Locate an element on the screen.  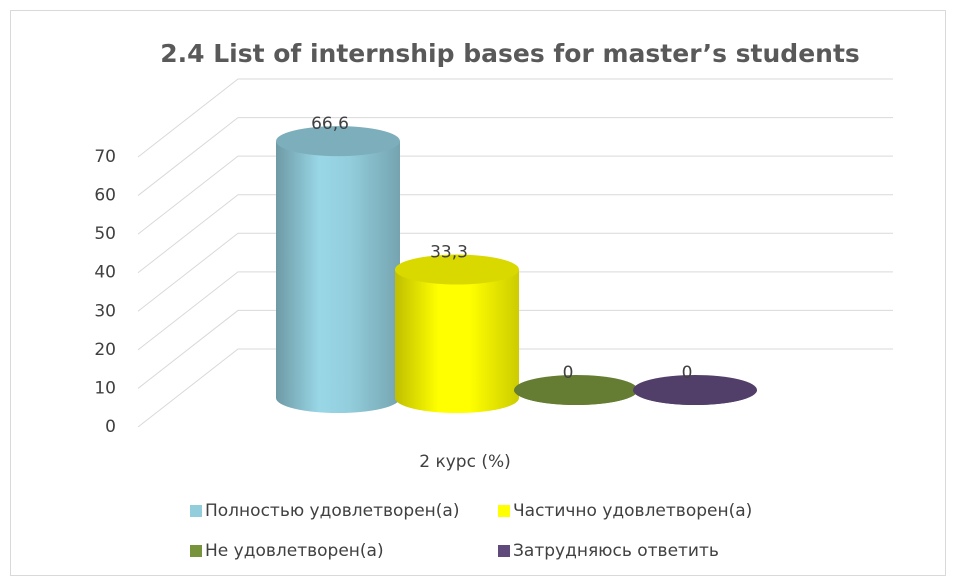
y-tick-label: 0 is located at coordinates (110, 427).